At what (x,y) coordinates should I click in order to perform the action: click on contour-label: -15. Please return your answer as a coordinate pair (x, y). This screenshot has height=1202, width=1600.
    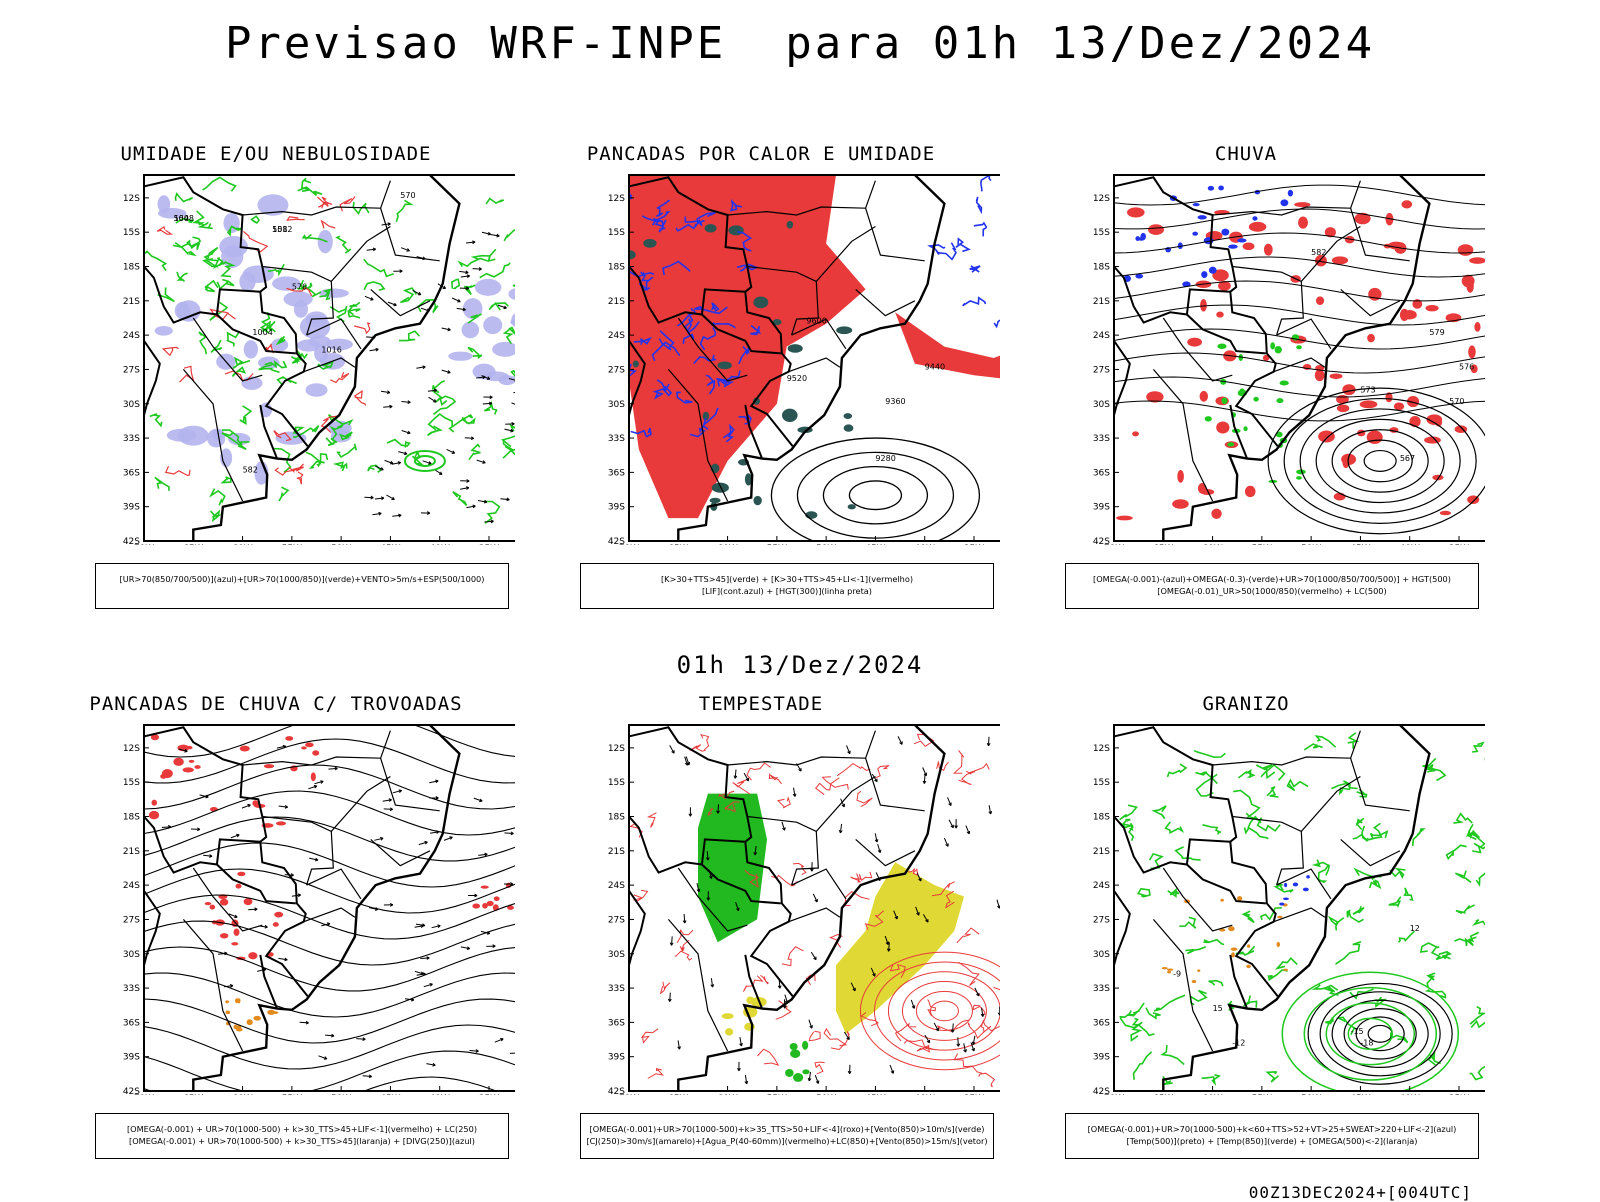
    Looking at the image, I should click on (1357, 1031).